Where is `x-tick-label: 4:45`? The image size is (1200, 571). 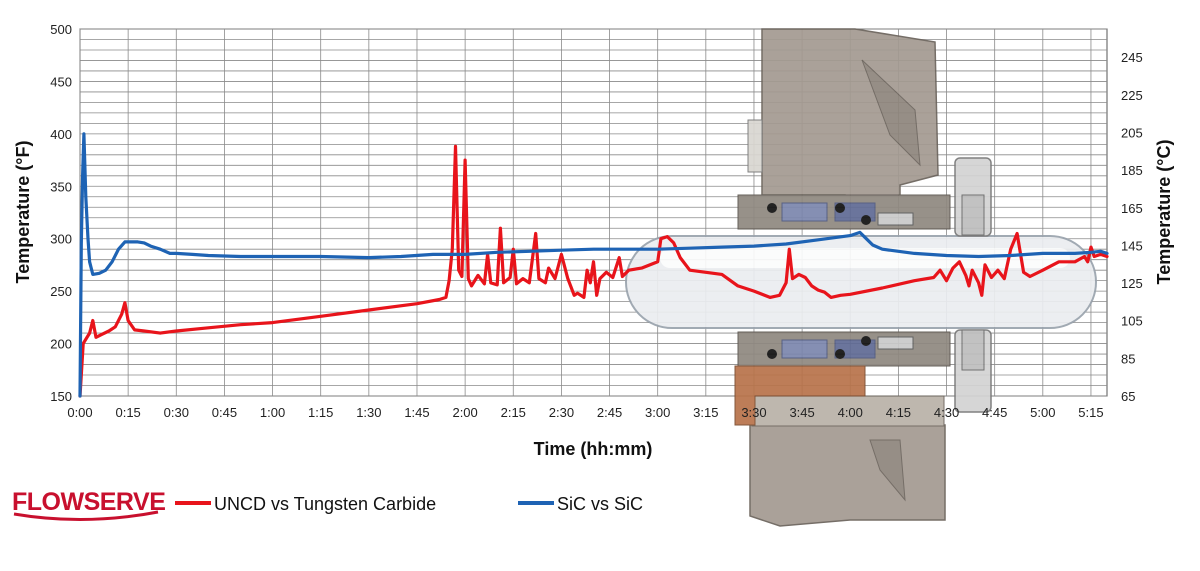 x-tick-label: 4:45 is located at coordinates (994, 412).